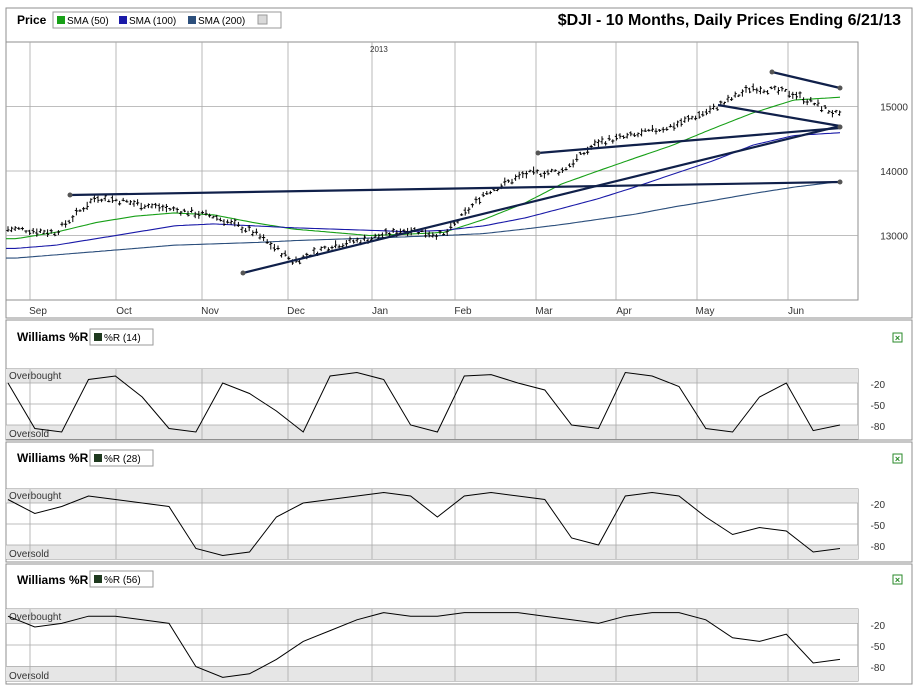 The image size is (915, 691). What do you see at coordinates (894, 108) in the screenshot?
I see `price-y-tick-label: 15000` at bounding box center [894, 108].